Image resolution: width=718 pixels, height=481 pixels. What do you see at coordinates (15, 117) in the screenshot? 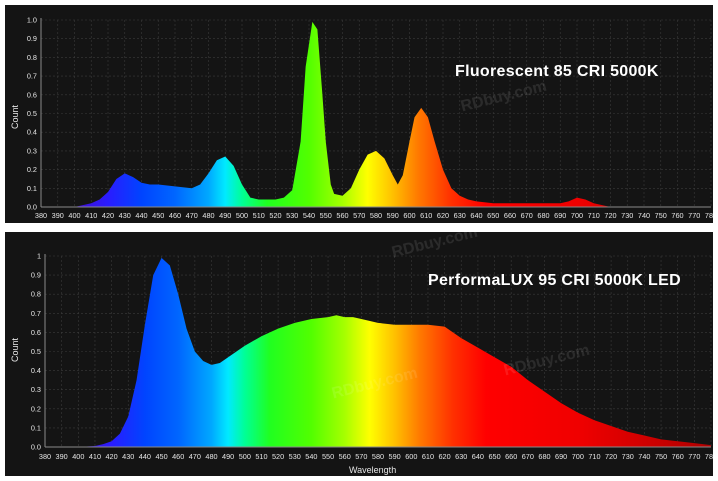
I see `fluorescent-y-axis-label: Count` at bounding box center [15, 117].